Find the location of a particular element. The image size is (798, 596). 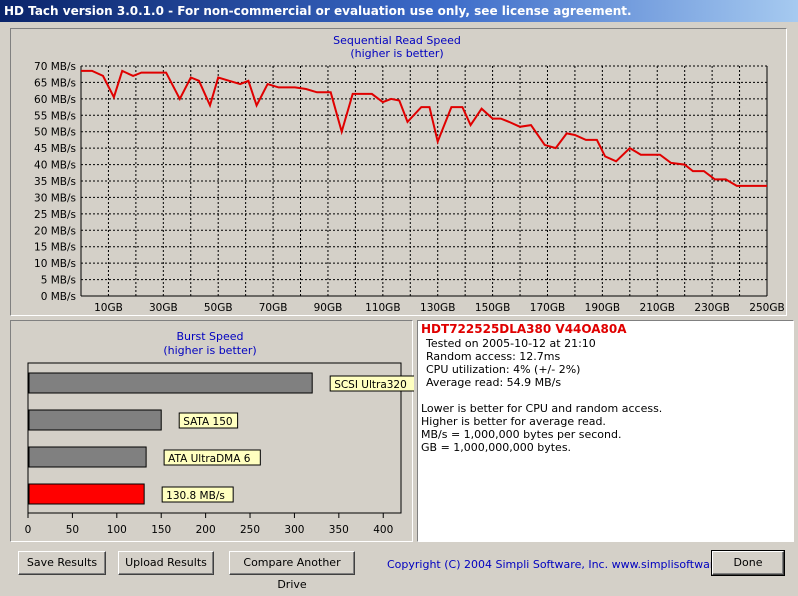

burst-x-tick-label: 0 is located at coordinates (28, 530).